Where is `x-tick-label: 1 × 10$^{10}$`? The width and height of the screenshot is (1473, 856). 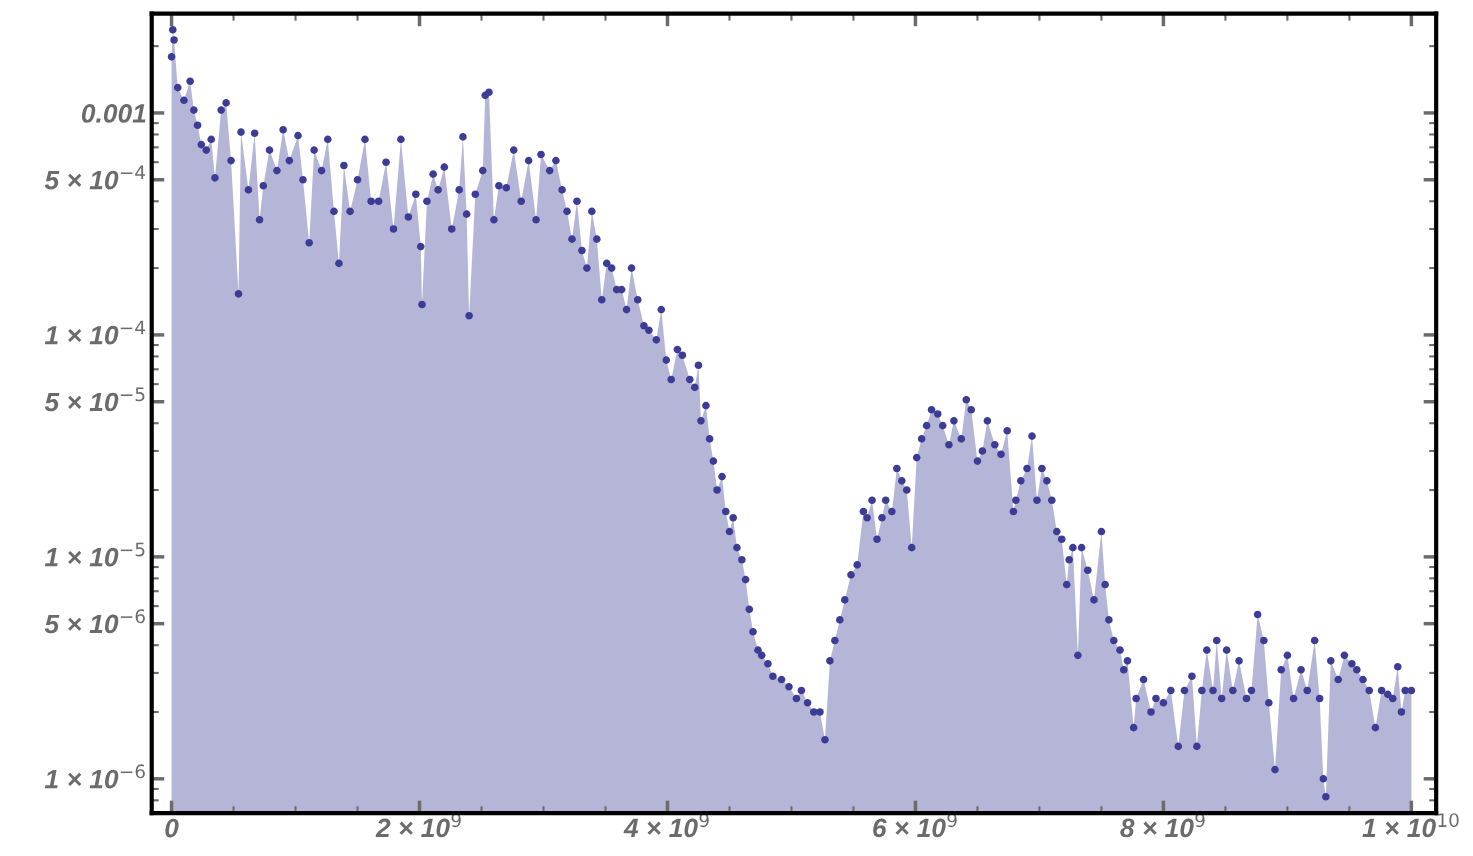 x-tick-label: 1 × 10$^{10}$ is located at coordinates (1410, 825).